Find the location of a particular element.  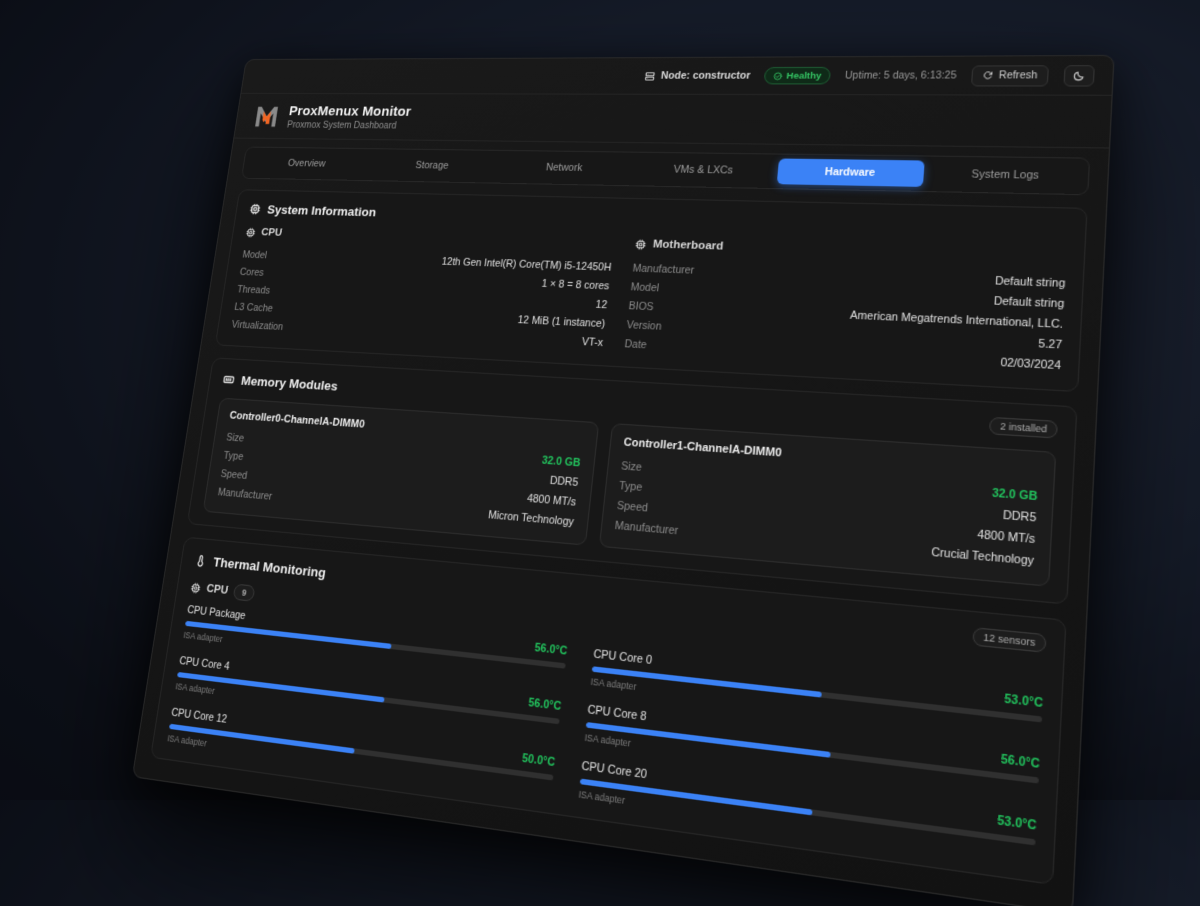

node-label: Node: constructor is located at coordinates (705, 76).